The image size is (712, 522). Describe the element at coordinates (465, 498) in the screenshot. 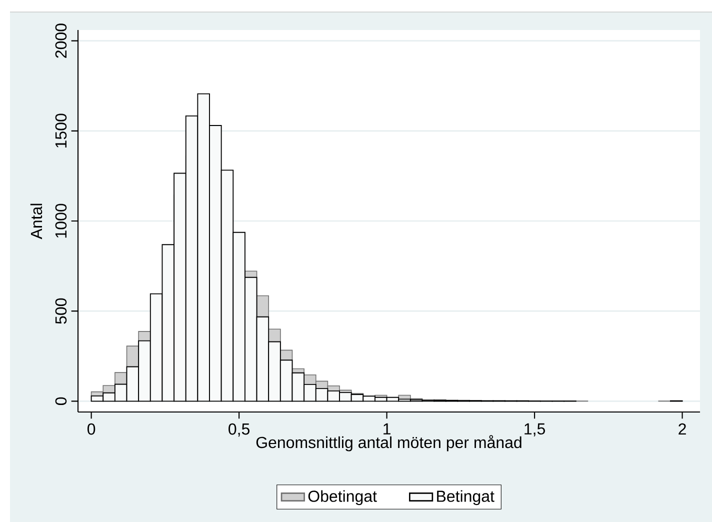

I see `legend-label: Betingat` at that location.